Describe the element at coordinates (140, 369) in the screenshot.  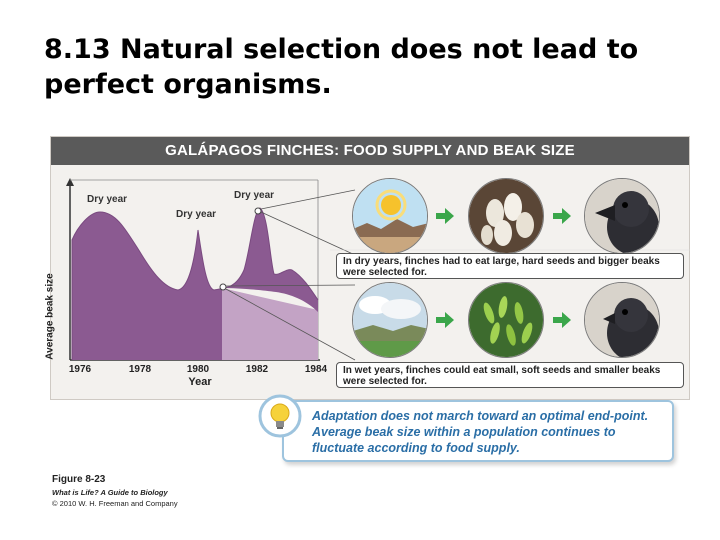
I see `x-tick-label: 1978` at that location.